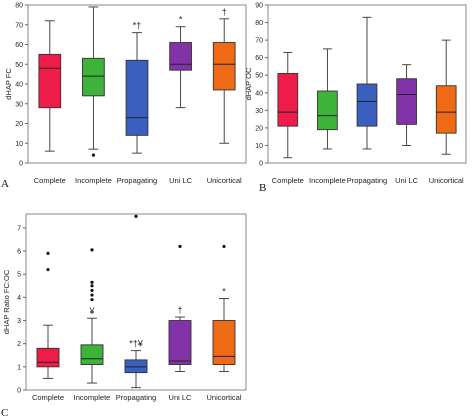 The width and height of the screenshot is (474, 418). Describe the element at coordinates (6, 301) in the screenshot. I see `y-axis-label: dHAP Ratio FC:OC` at that location.